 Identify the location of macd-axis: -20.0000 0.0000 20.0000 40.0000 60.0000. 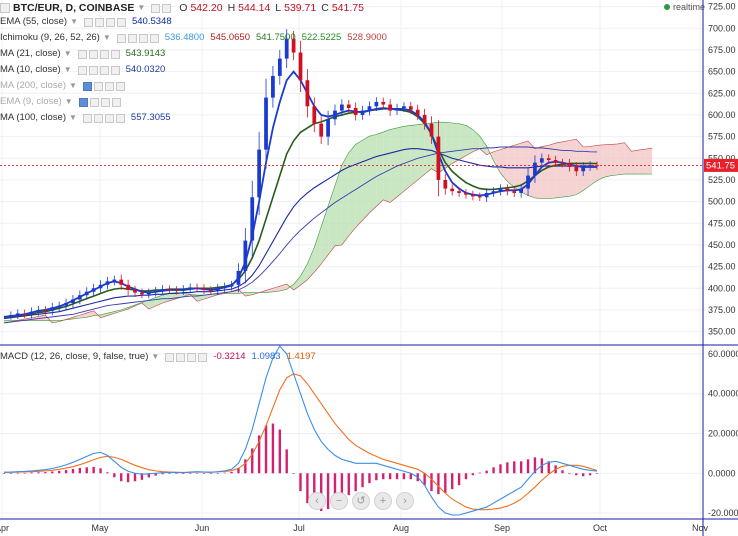
(723, 433).